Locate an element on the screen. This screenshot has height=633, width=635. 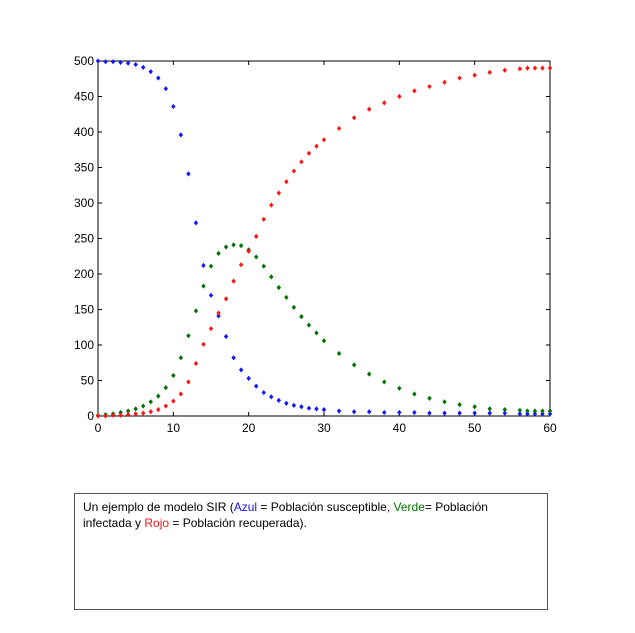
y-tick-label: 500 is located at coordinates (84, 61).